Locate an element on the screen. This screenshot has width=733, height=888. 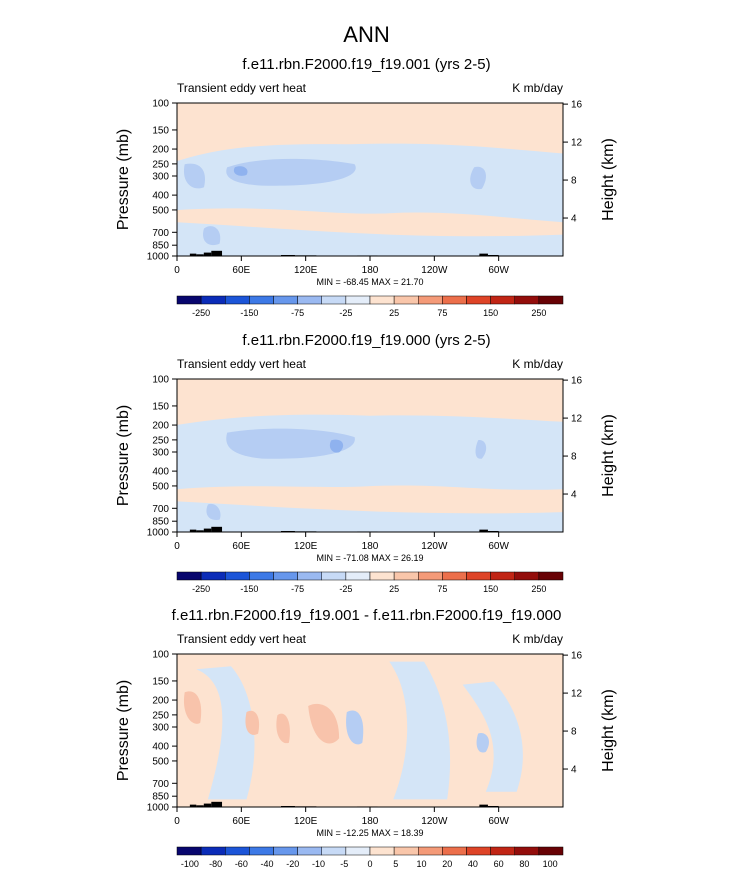
lon-tick-label: 180 is located at coordinates (370, 270).